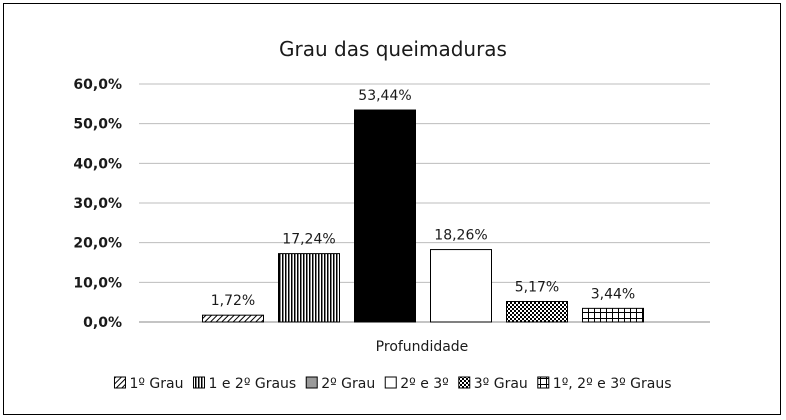 The height and width of the screenshot is (420, 786). What do you see at coordinates (612, 384) in the screenshot?
I see `legend-label: 1º, 2º e 3º Graus` at bounding box center [612, 384].